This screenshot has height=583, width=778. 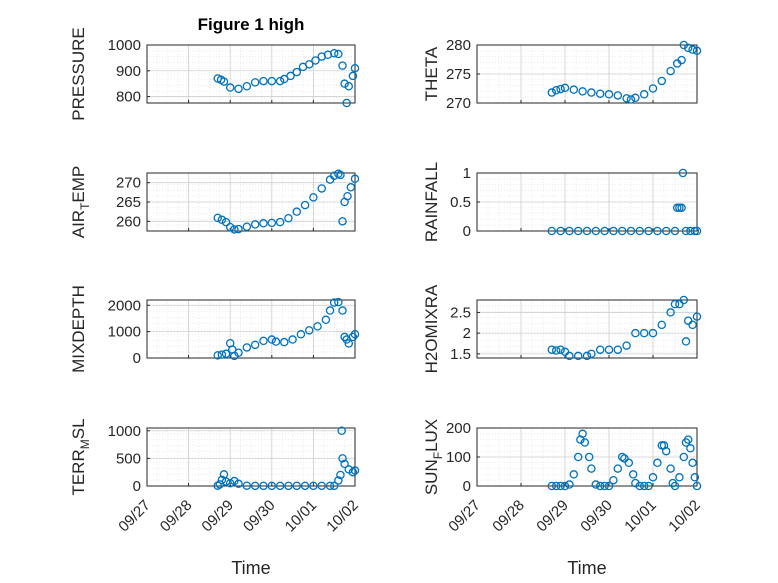 What do you see at coordinates (508, 516) in the screenshot?
I see `x-tick-label: 09/28` at bounding box center [508, 516].